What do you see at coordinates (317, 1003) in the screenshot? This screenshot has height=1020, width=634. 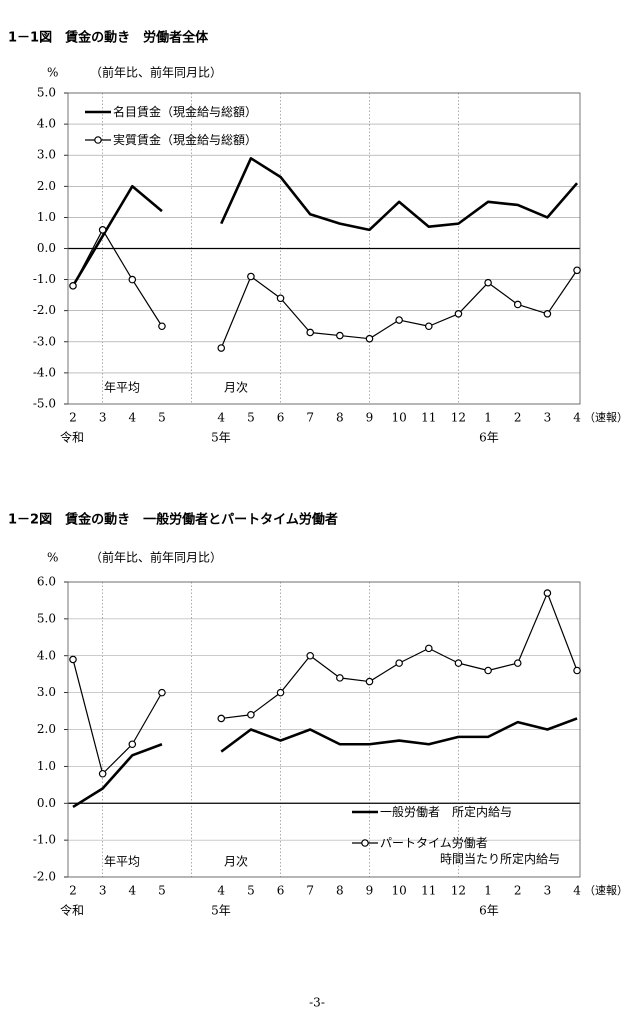 I see `page-number: -3-` at bounding box center [317, 1003].